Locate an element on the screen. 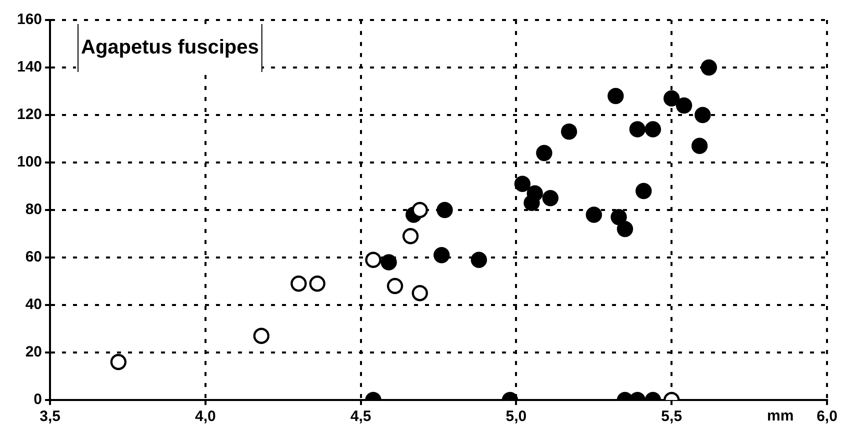 The image size is (849, 445). x-tick-label: 5,5 is located at coordinates (671, 417).